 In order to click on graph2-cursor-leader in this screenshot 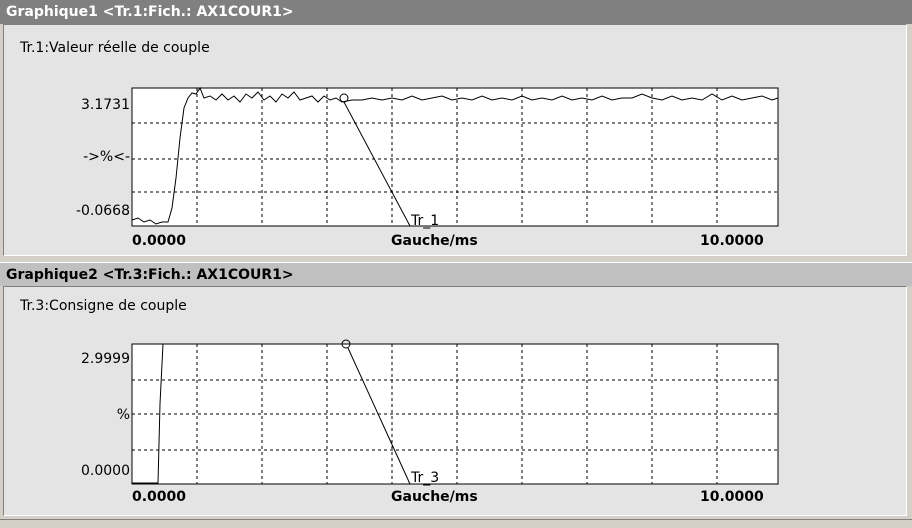, I will do `click(379, 416)`.